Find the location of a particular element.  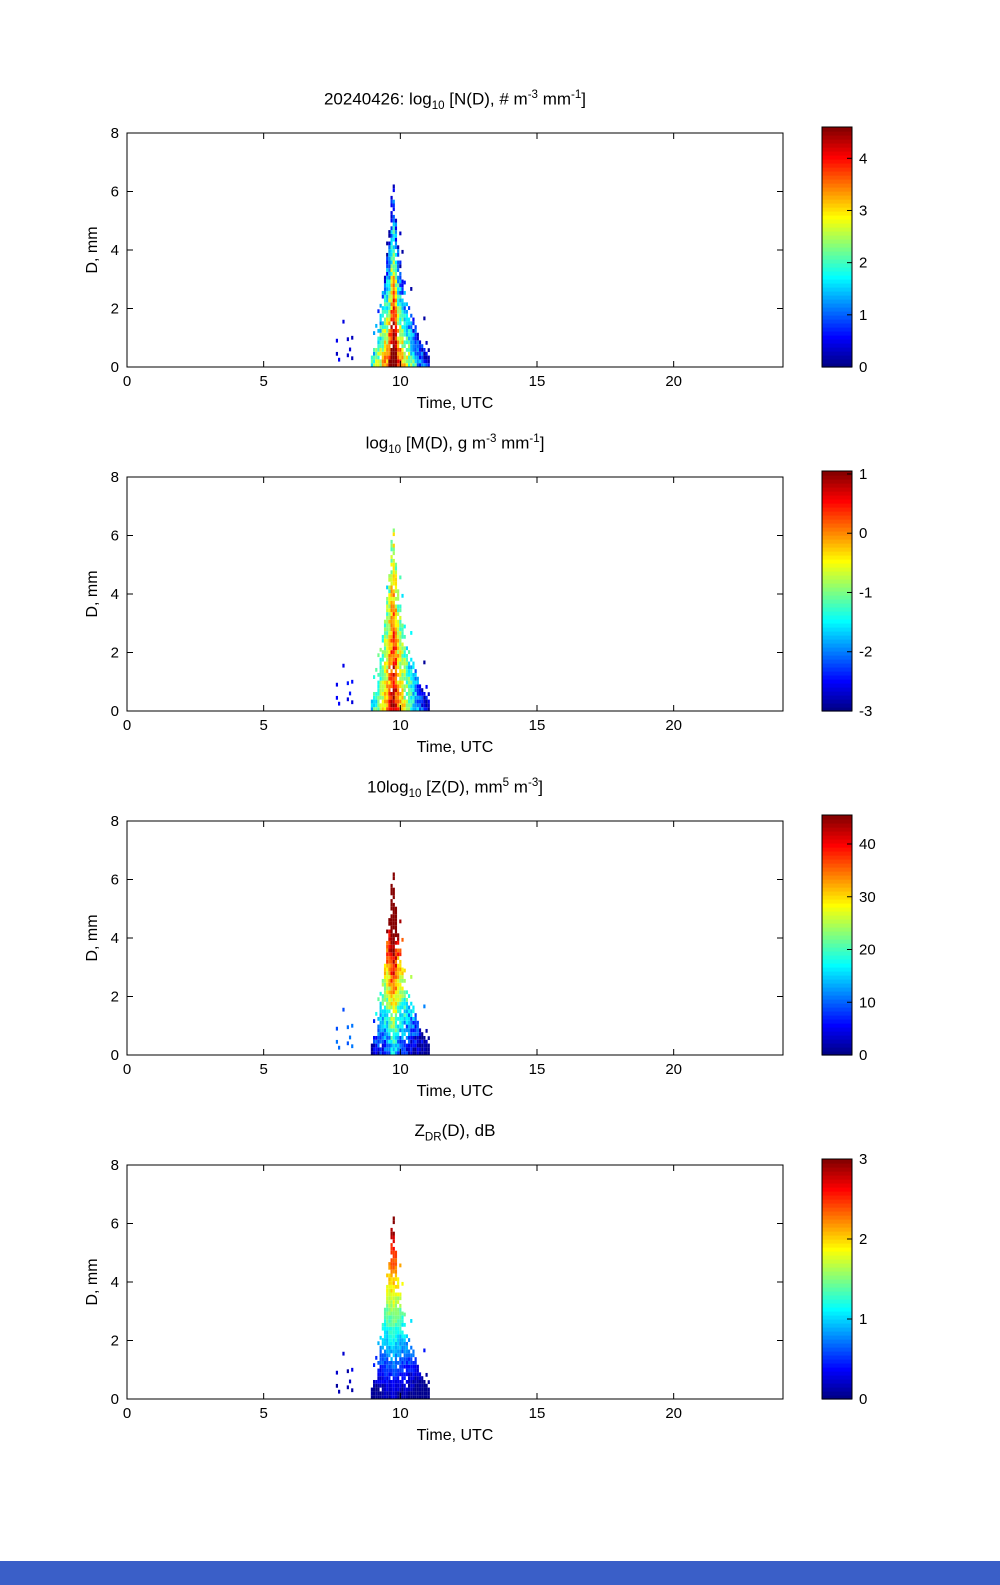

panel-nd-title: 20240426: log10 [N(D), # m-3 mm-1] is located at coordinates (455, 100).